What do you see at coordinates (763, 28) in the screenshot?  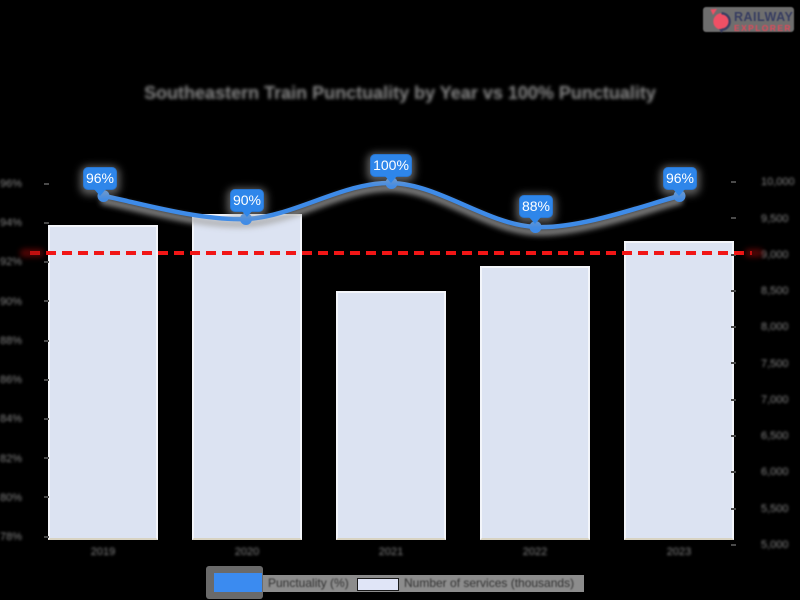 I see `svg-text: EXPLORER` at bounding box center [763, 28].